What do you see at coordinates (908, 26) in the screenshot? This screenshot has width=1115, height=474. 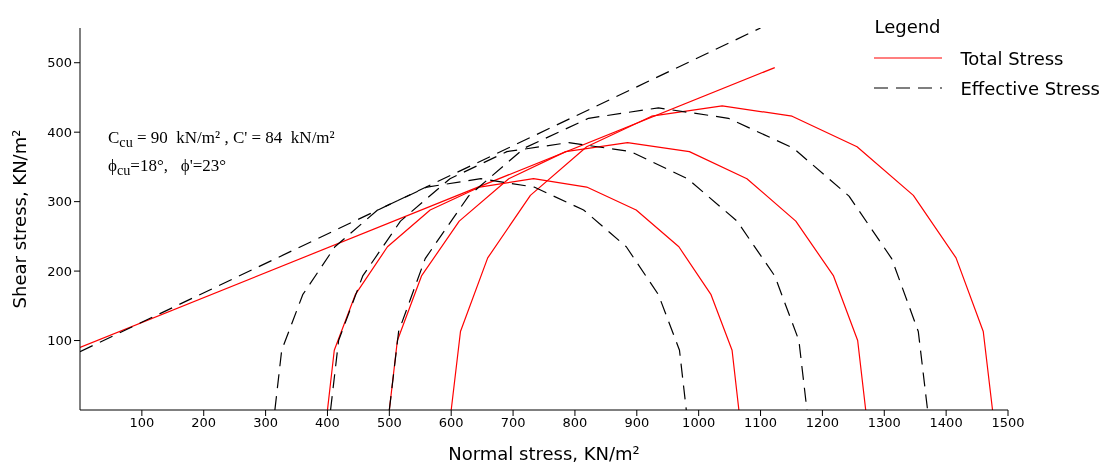 I see `legend-title: Legend` at bounding box center [908, 26].